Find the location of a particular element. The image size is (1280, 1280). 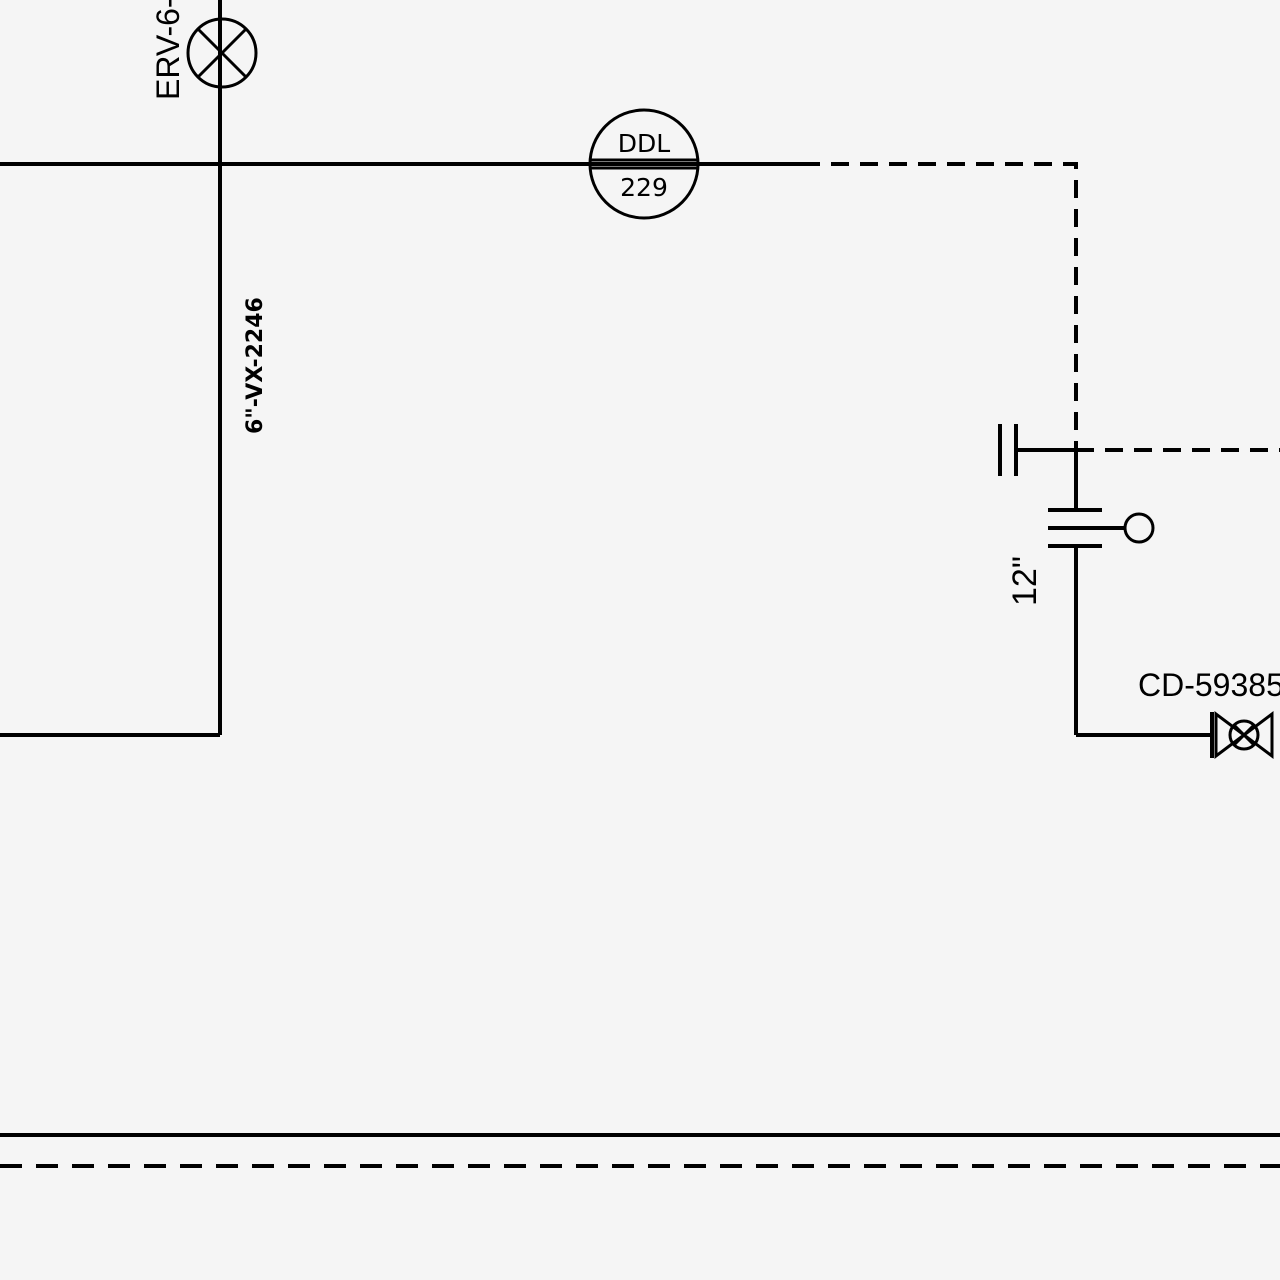

instrument-bubble is located at coordinates (401, 164).